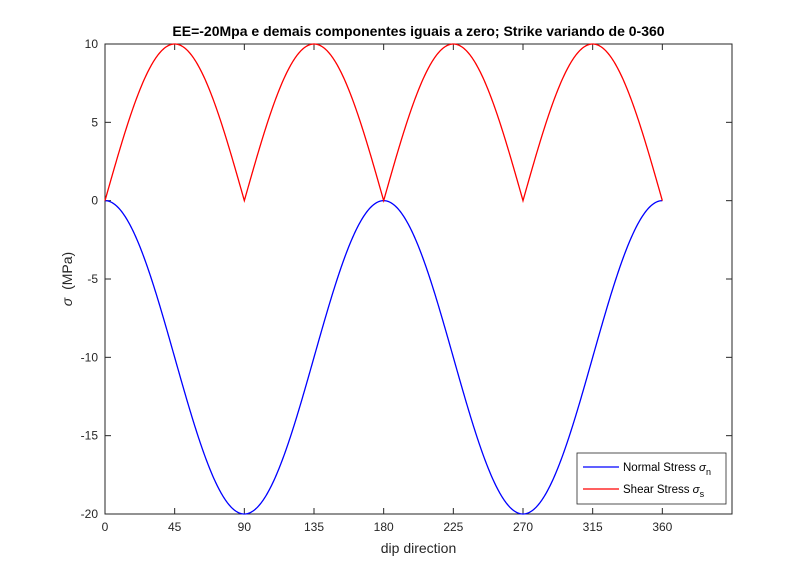 This screenshot has height=577, width=808. I want to click on x-tick-label: 270, so click(523, 527).